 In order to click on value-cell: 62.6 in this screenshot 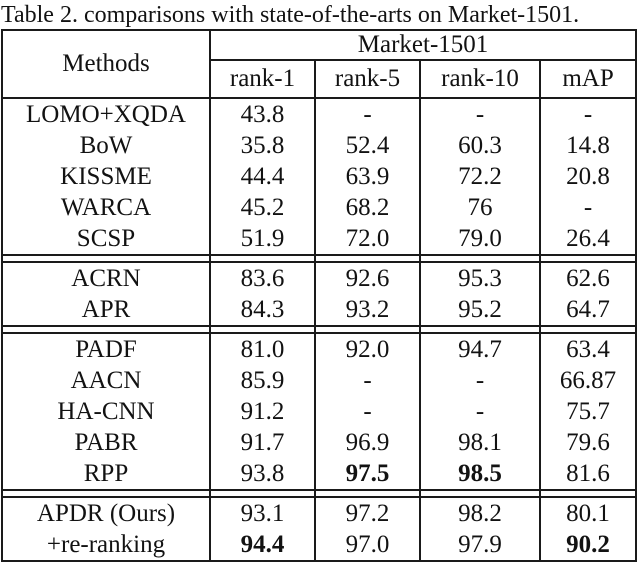, I will do `click(587, 278)`.